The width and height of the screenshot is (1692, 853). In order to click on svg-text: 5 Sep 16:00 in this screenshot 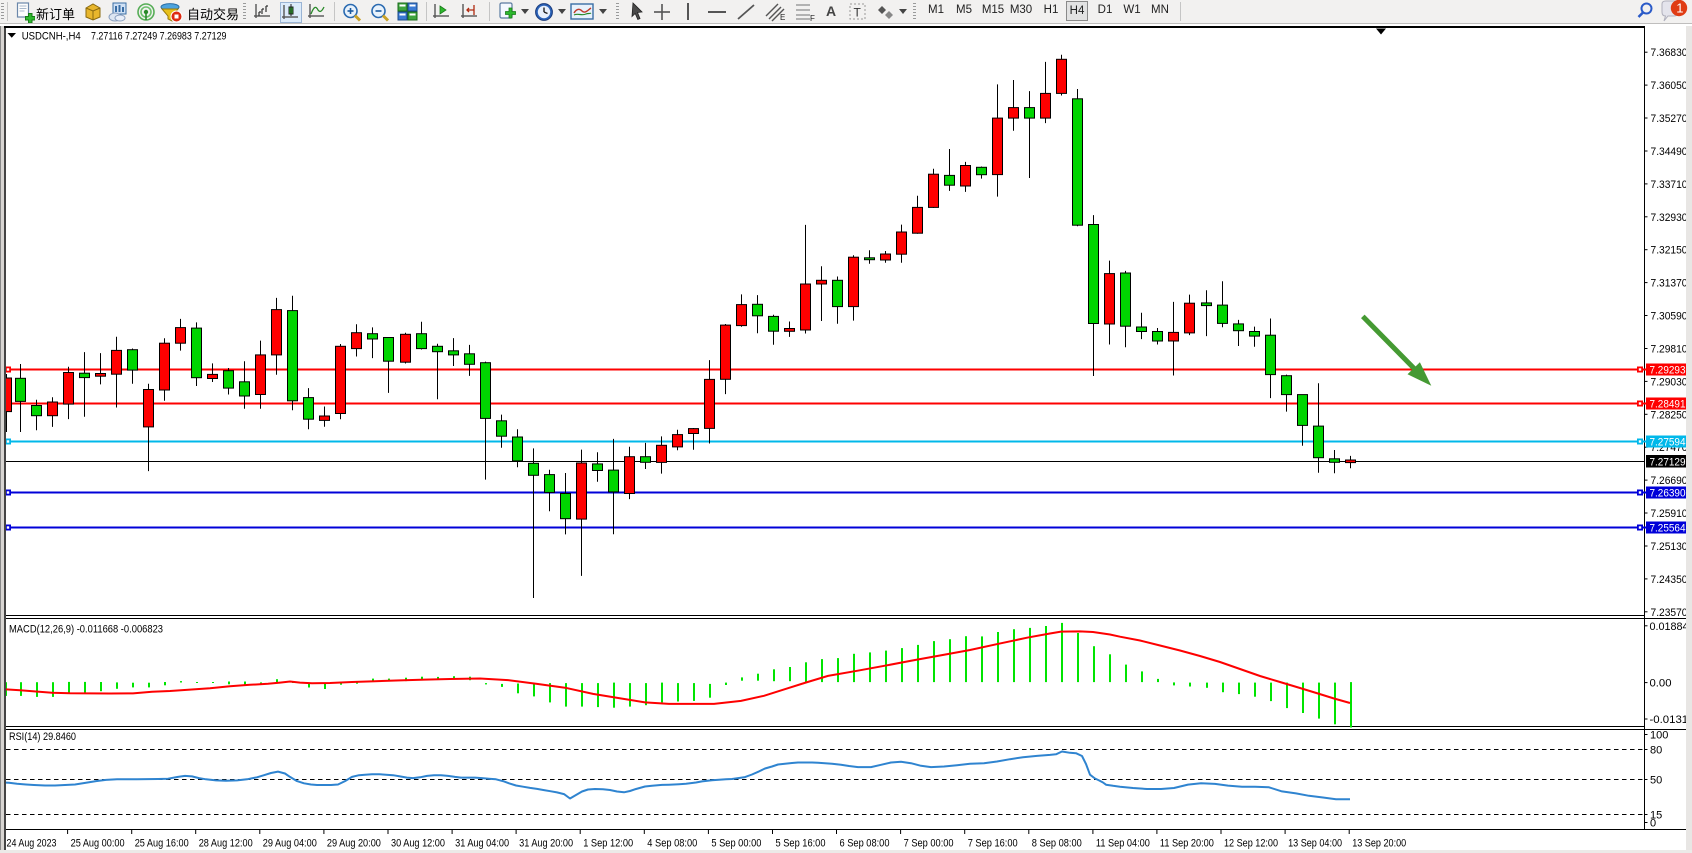, I will do `click(801, 844)`.